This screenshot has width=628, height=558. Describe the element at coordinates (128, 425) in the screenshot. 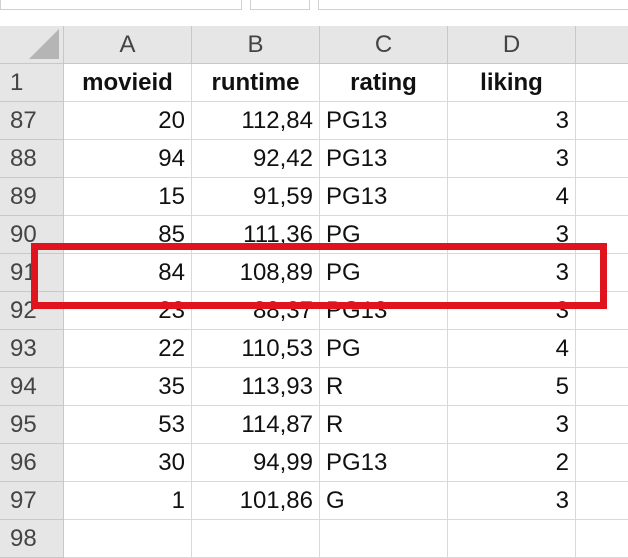

I see `movieid-cell: 53` at that location.